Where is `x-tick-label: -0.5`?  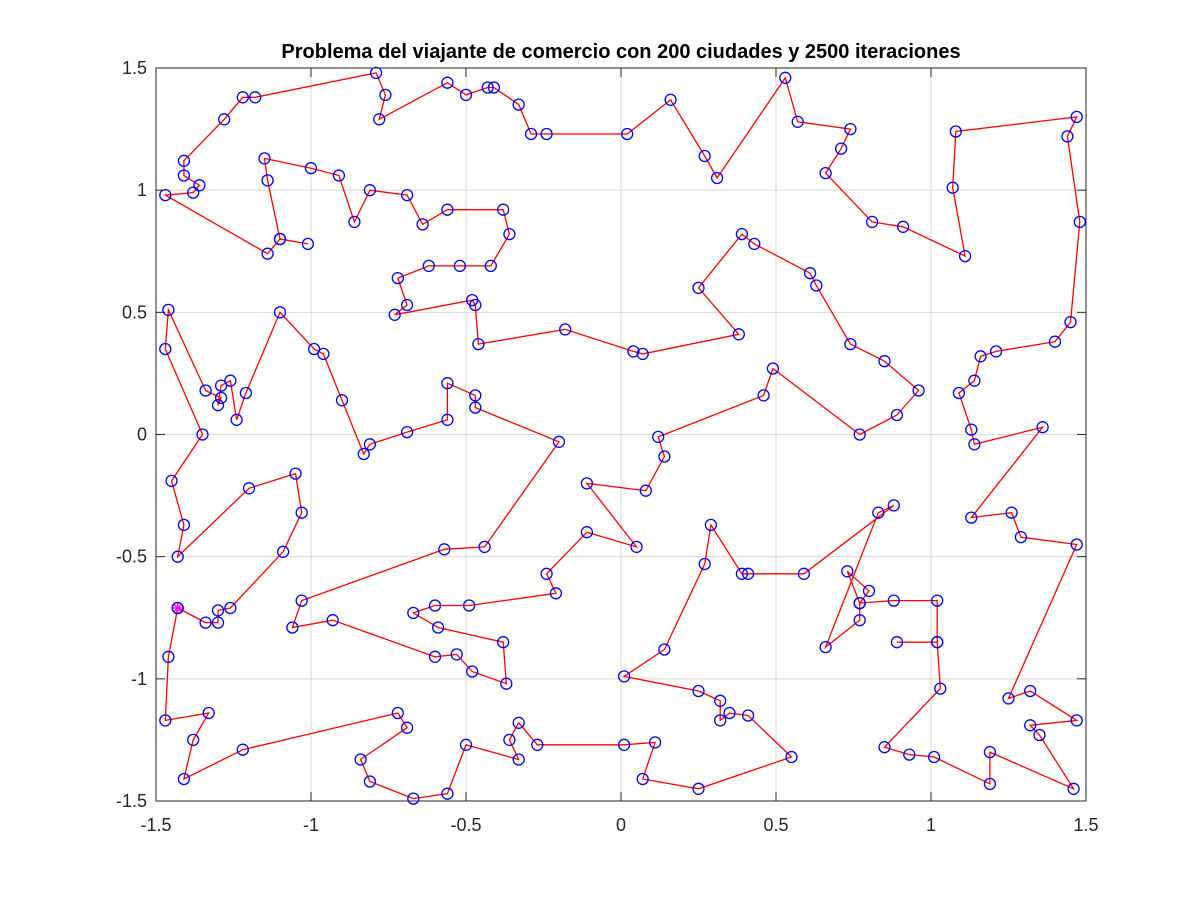
x-tick-label: -0.5 is located at coordinates (465, 825).